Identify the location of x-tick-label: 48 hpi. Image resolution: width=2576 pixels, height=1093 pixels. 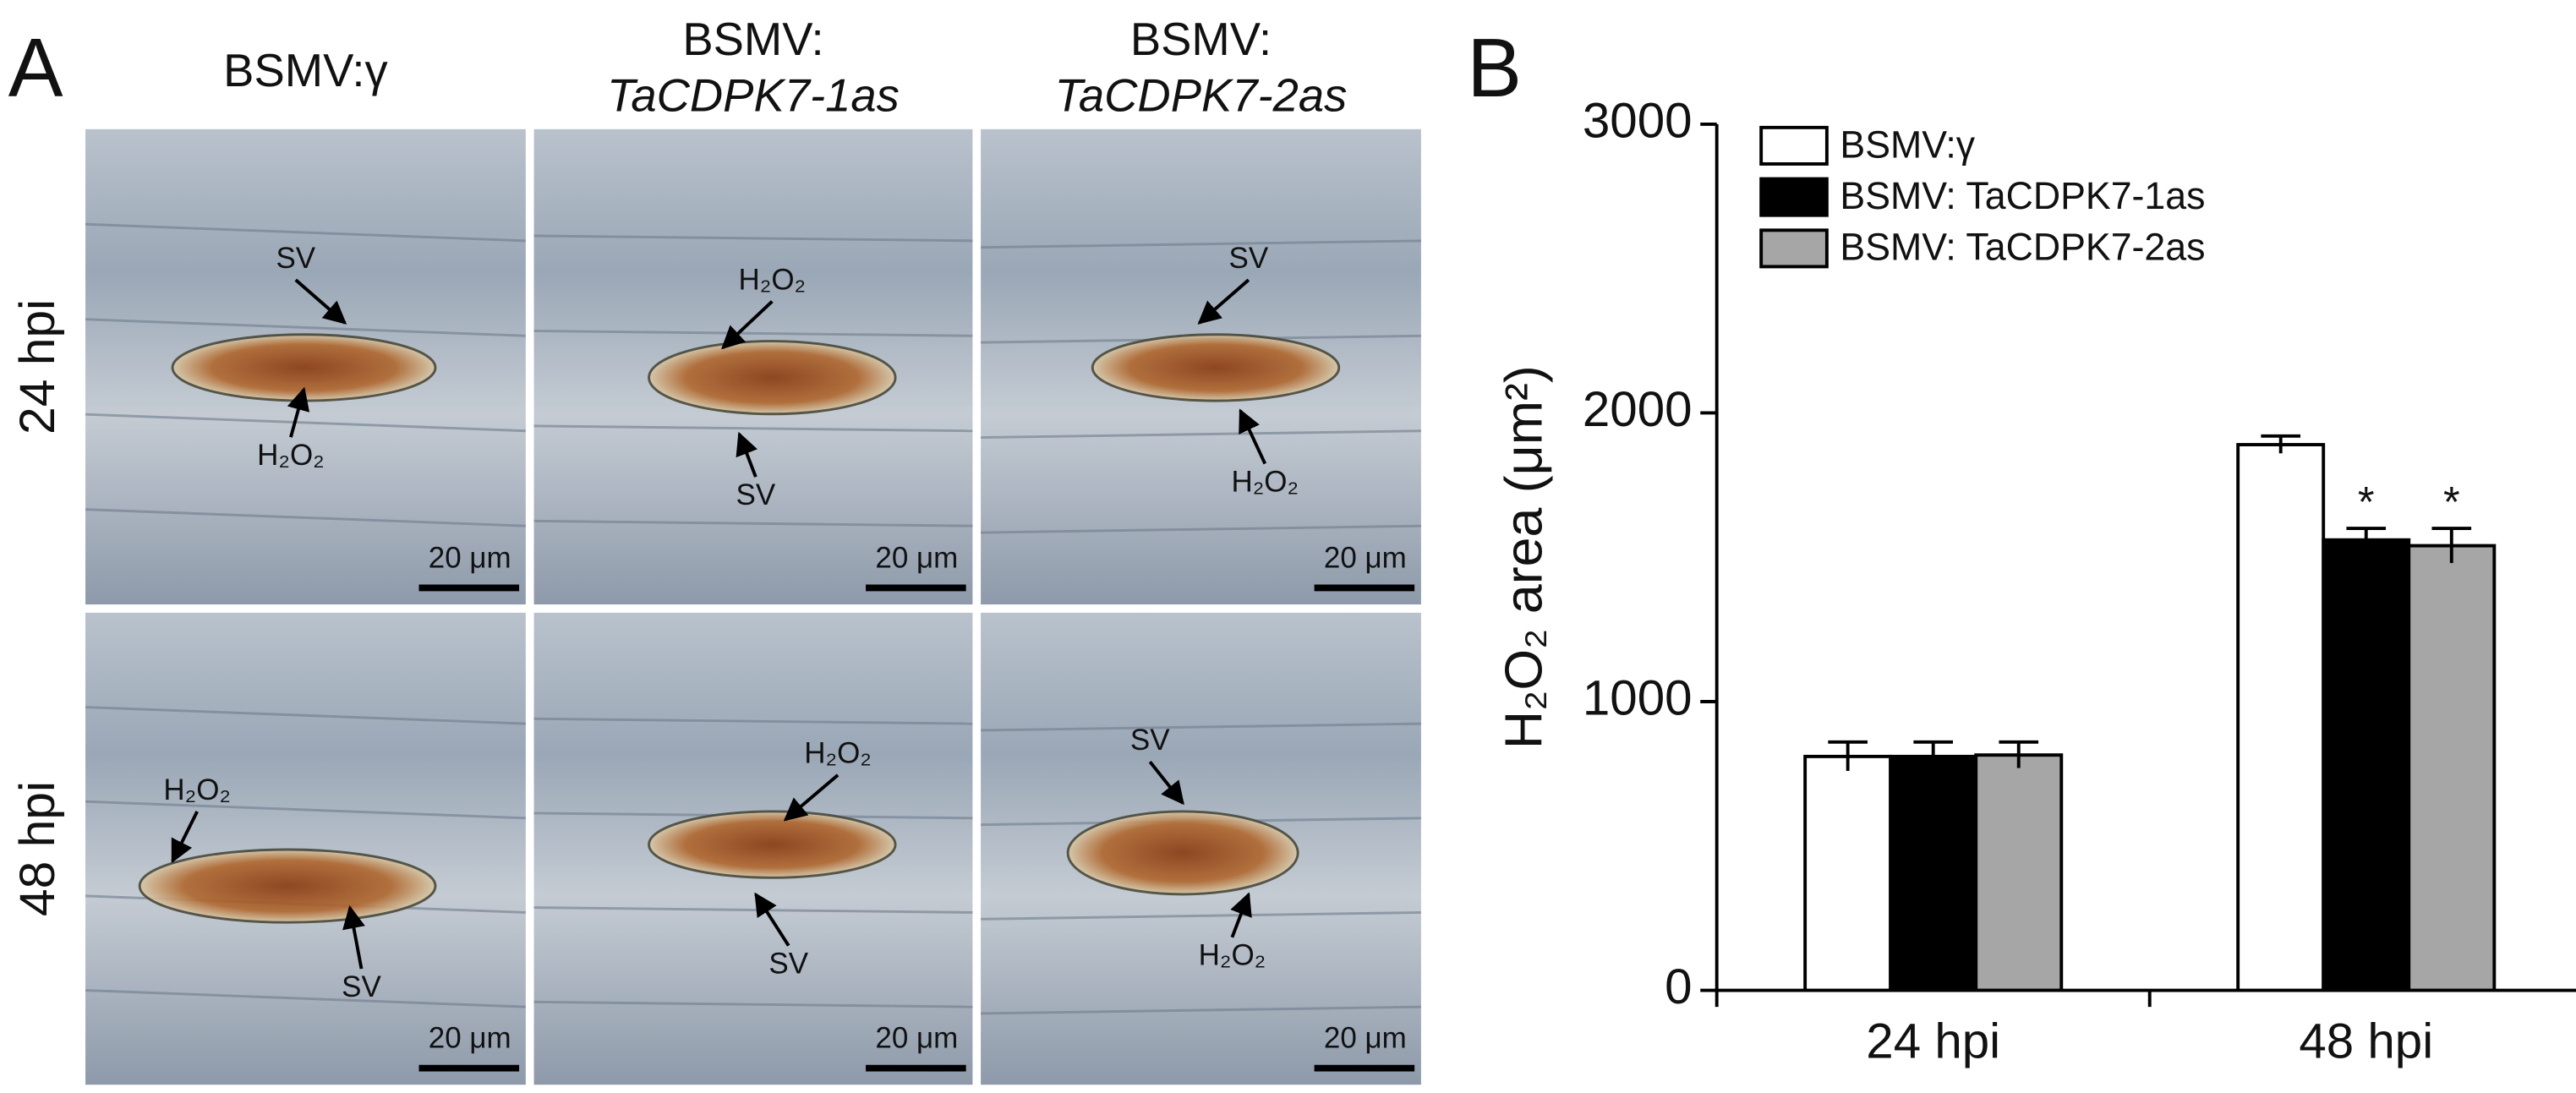
(2366, 1041).